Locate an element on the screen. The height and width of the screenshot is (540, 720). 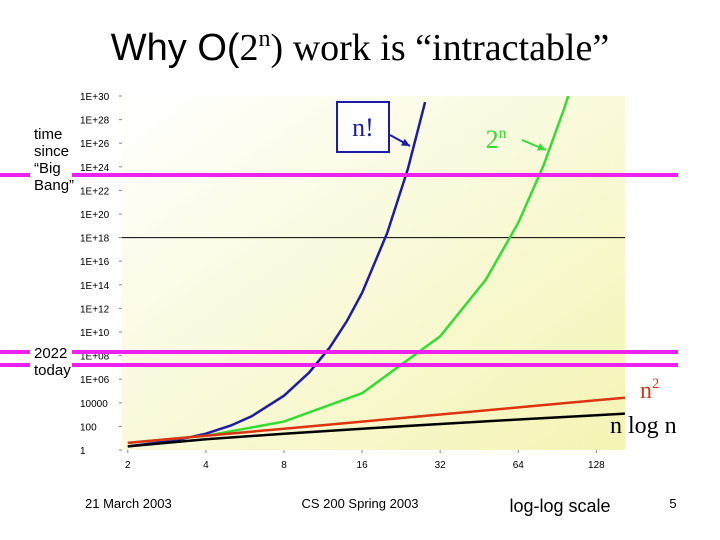
slide-title: Why O(2n) work is “intractable” is located at coordinates (360, 47).